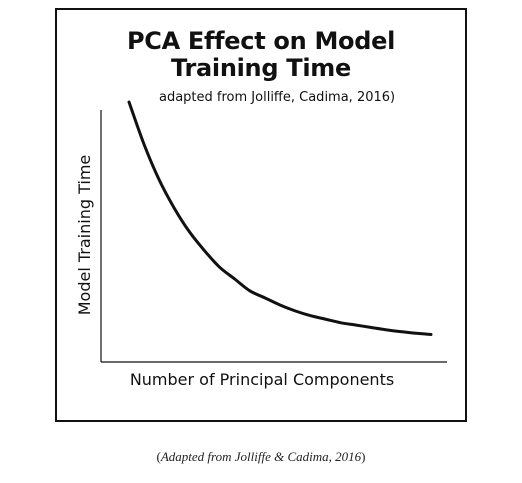  Describe the element at coordinates (261, 41) in the screenshot. I see `chart-title-line-1: PCA Effect on Model` at that location.